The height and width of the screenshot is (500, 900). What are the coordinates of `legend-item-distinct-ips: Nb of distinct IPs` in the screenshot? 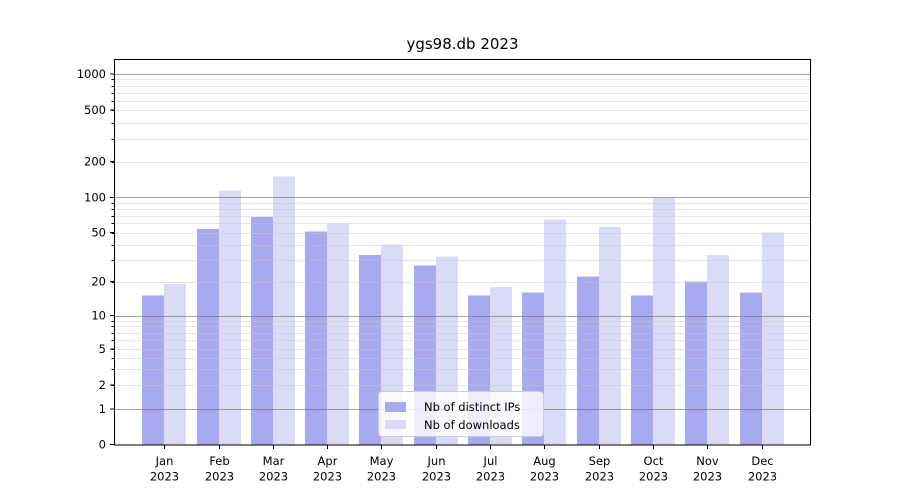 It's located at (464, 407).